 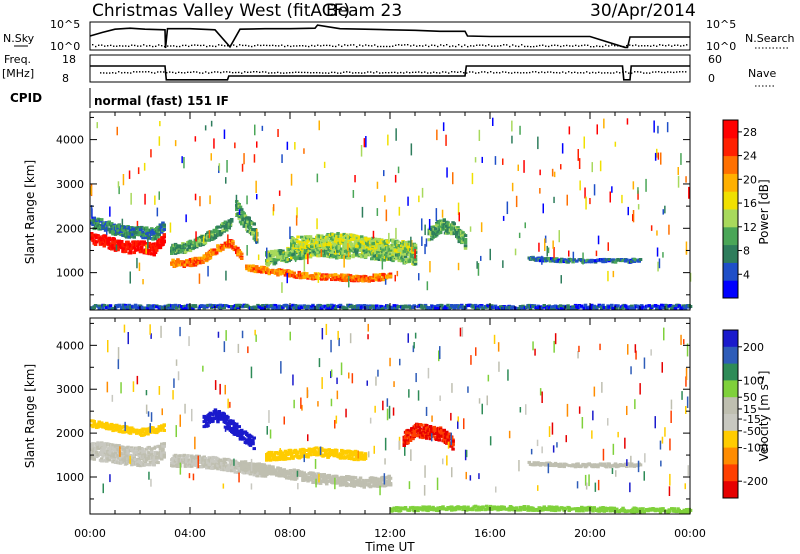 I want to click on colorbar-swatch, so click(x=730, y=182).